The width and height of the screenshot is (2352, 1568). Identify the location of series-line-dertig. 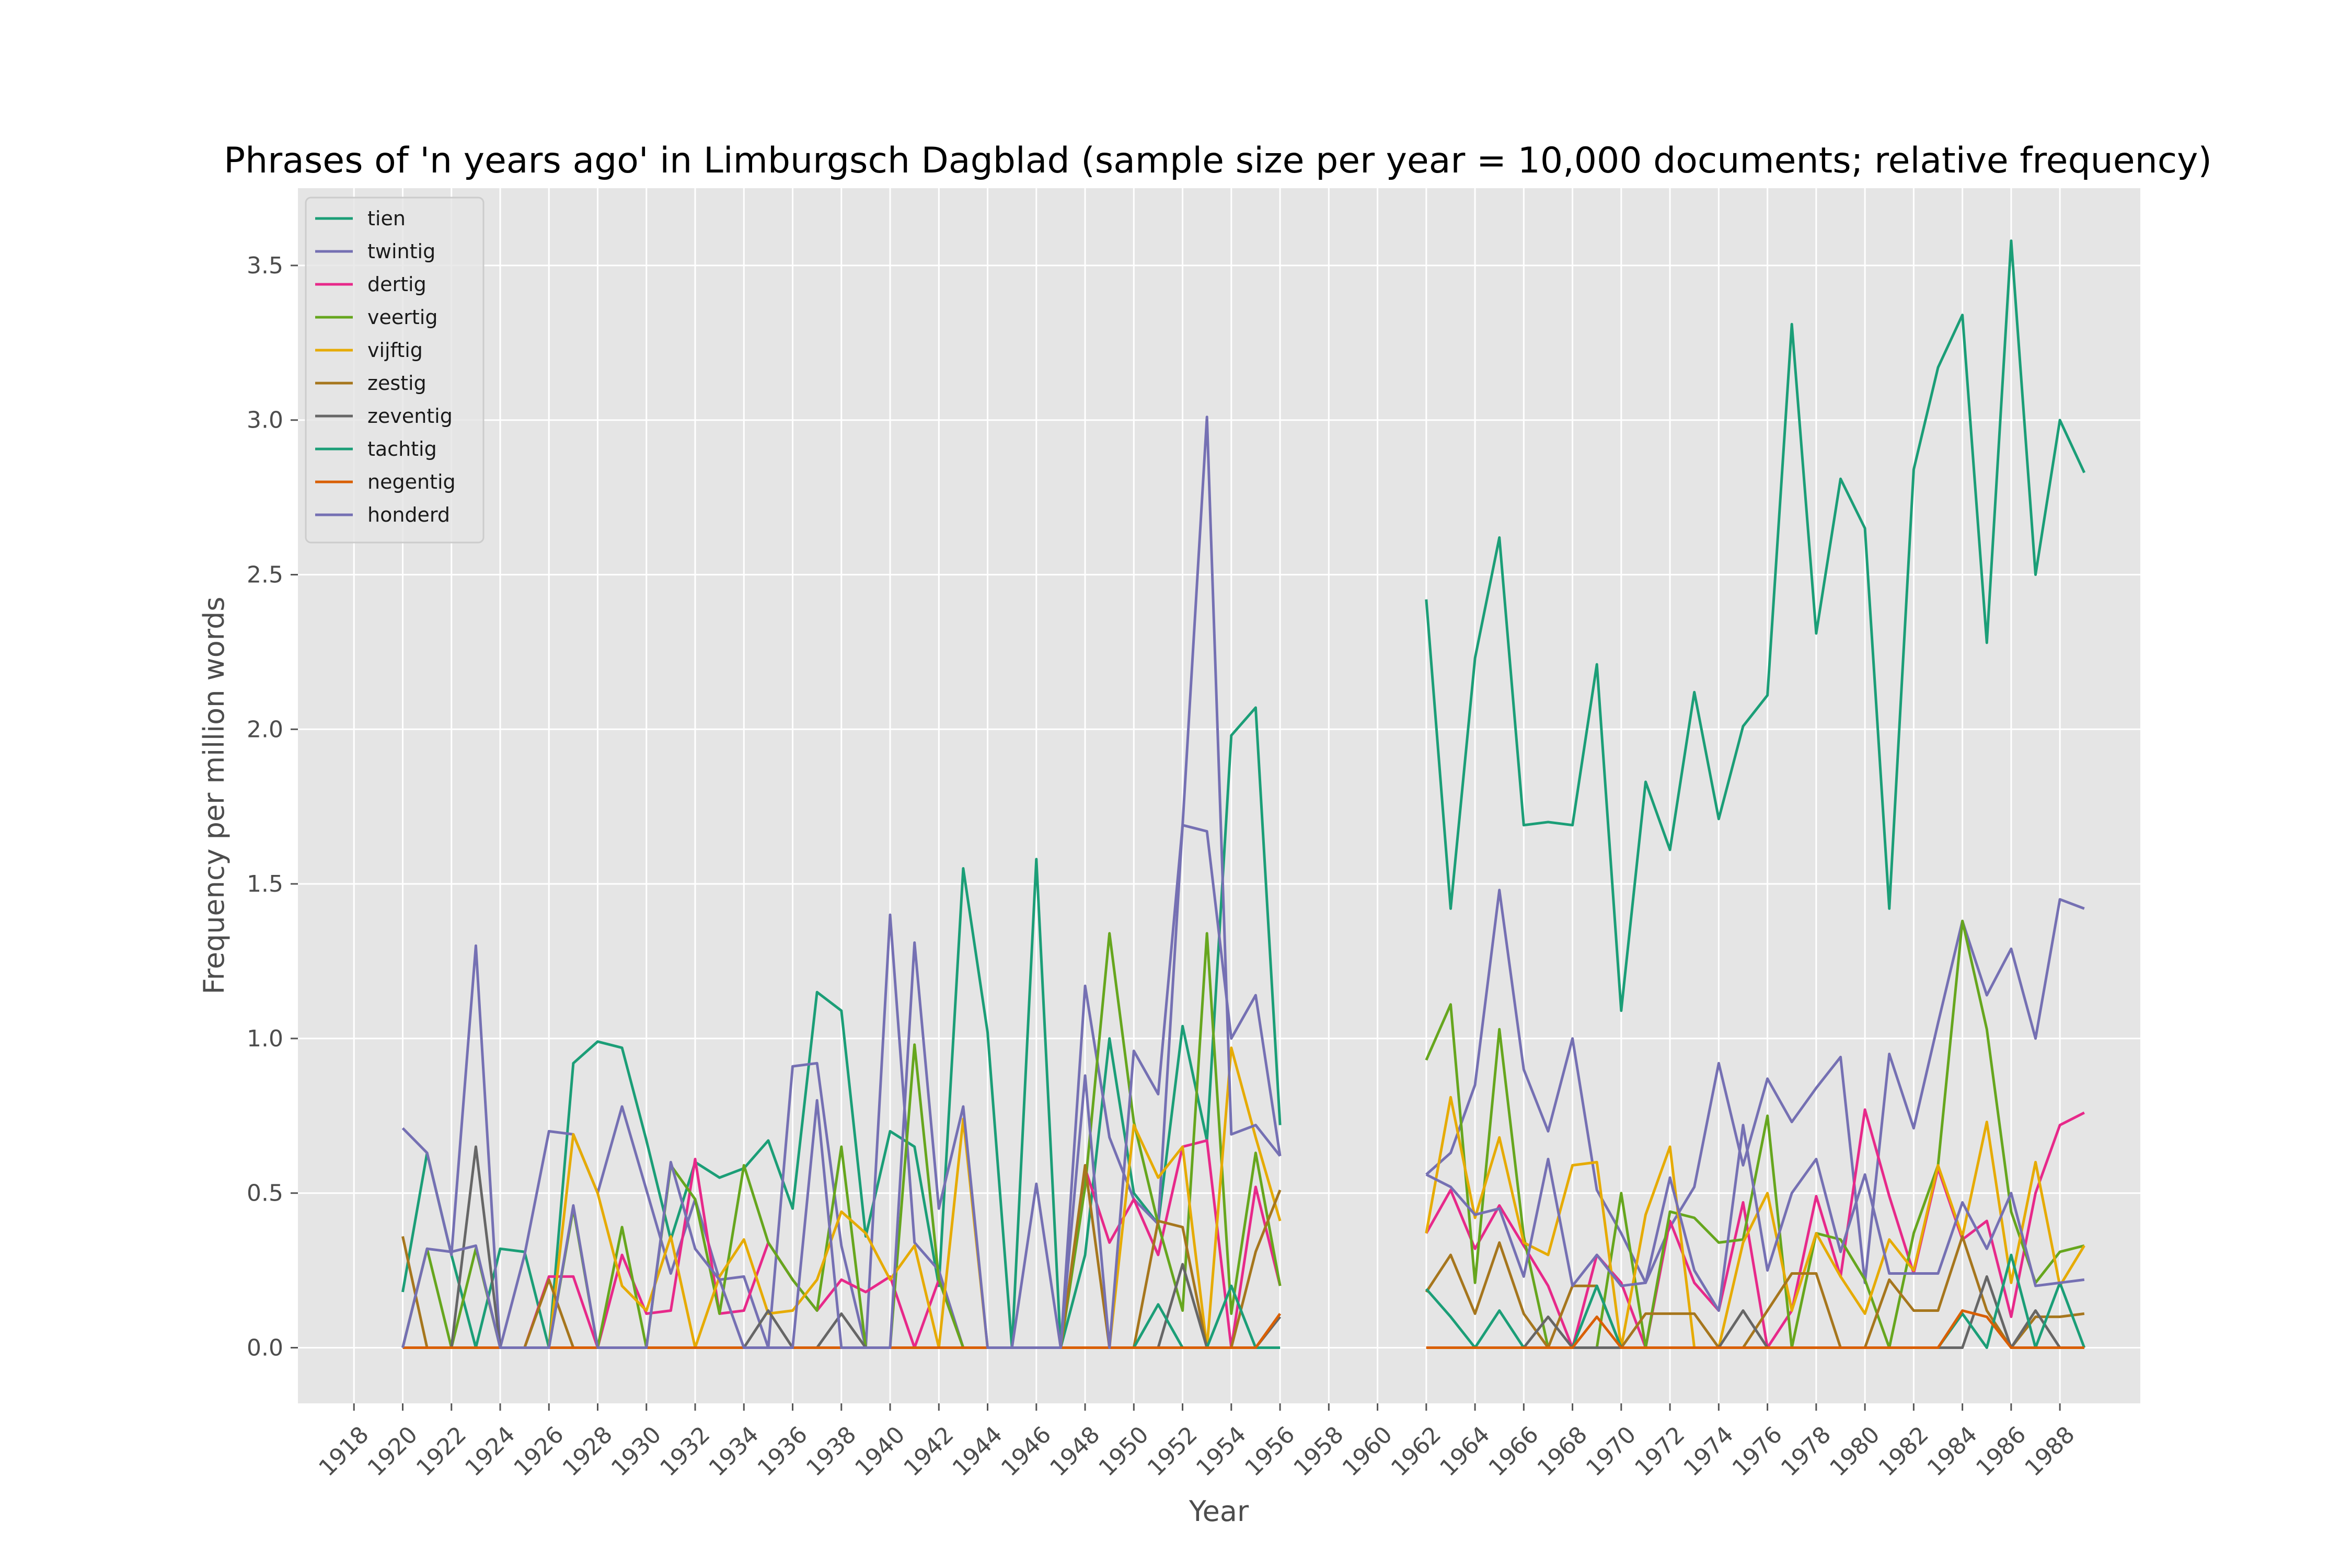
(1243, 1228).